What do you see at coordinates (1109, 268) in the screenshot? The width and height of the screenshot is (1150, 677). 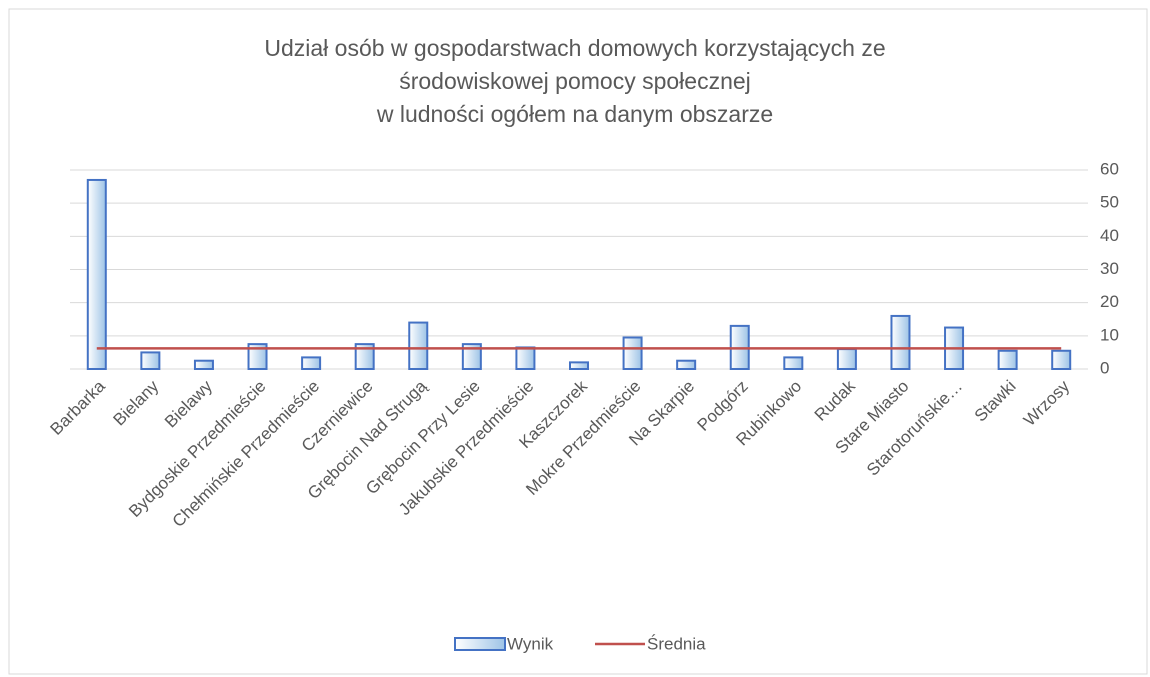 I see `y-tick-label: 30` at bounding box center [1109, 268].